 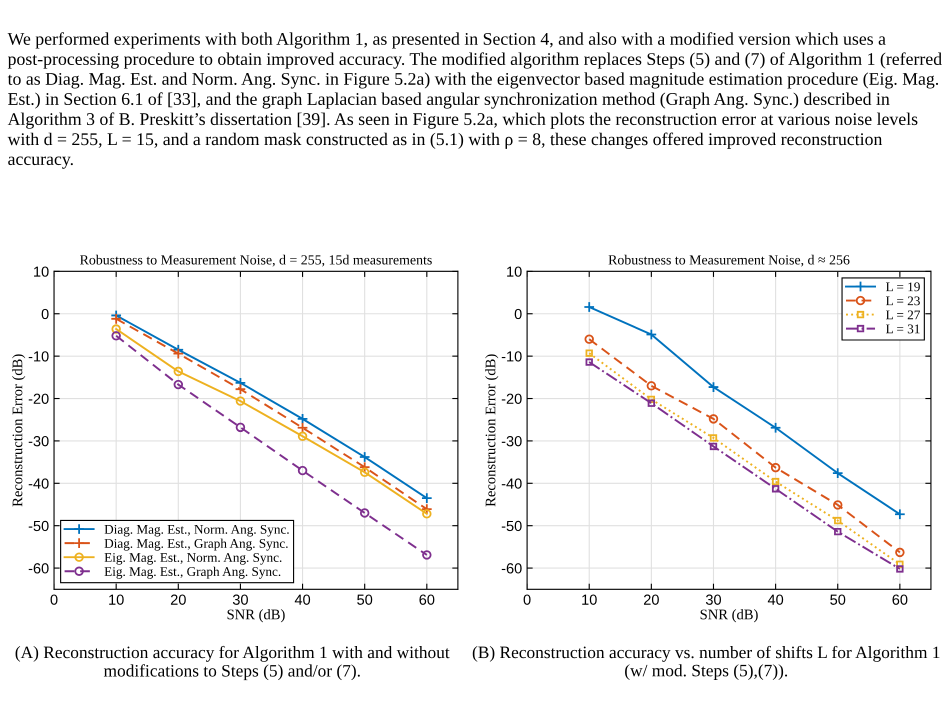 What do you see at coordinates (193, 559) in the screenshot?
I see `legend-label: Eig. Mag. Est., Norm. Ang. Sync.` at bounding box center [193, 559].